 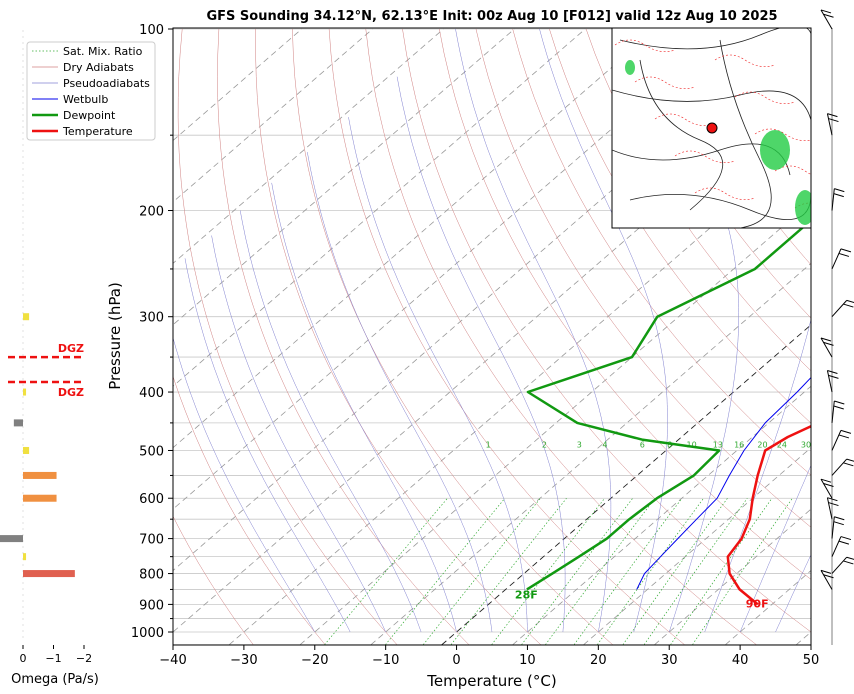 What do you see at coordinates (491, 681) in the screenshot?
I see `x-axis-label: Temperature (°C)` at bounding box center [491, 681].